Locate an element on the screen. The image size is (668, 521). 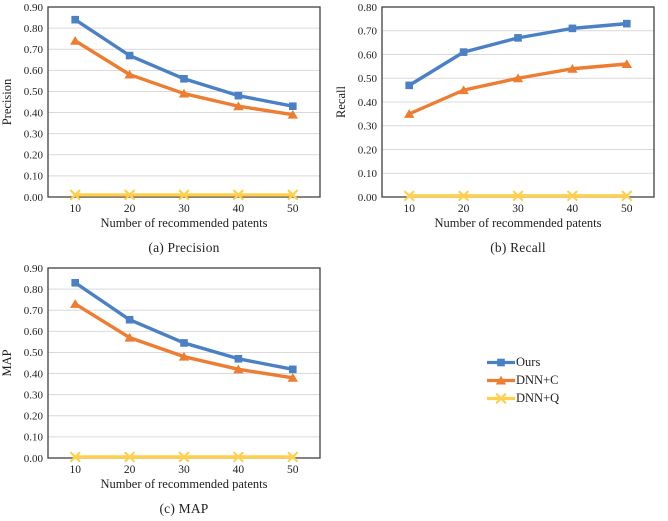
legend-label: DNN+C is located at coordinates (537, 380).